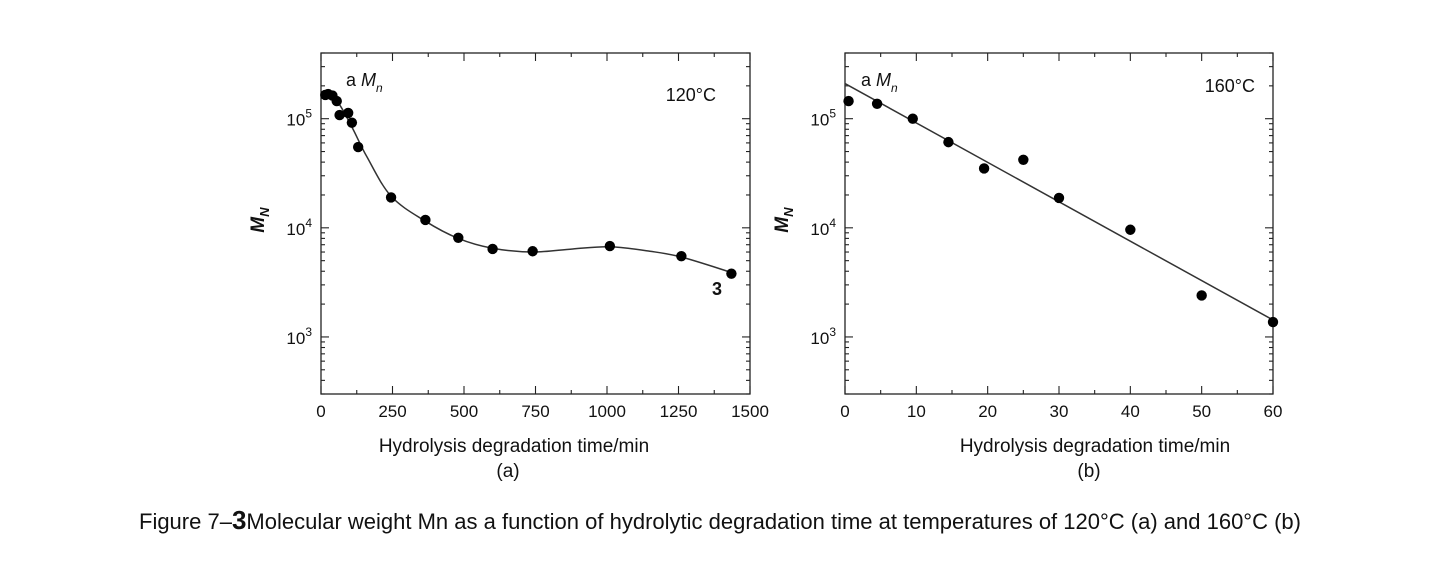 The image size is (1441, 568). I want to click on caption-prefix: Figure 7–, so click(186, 521).